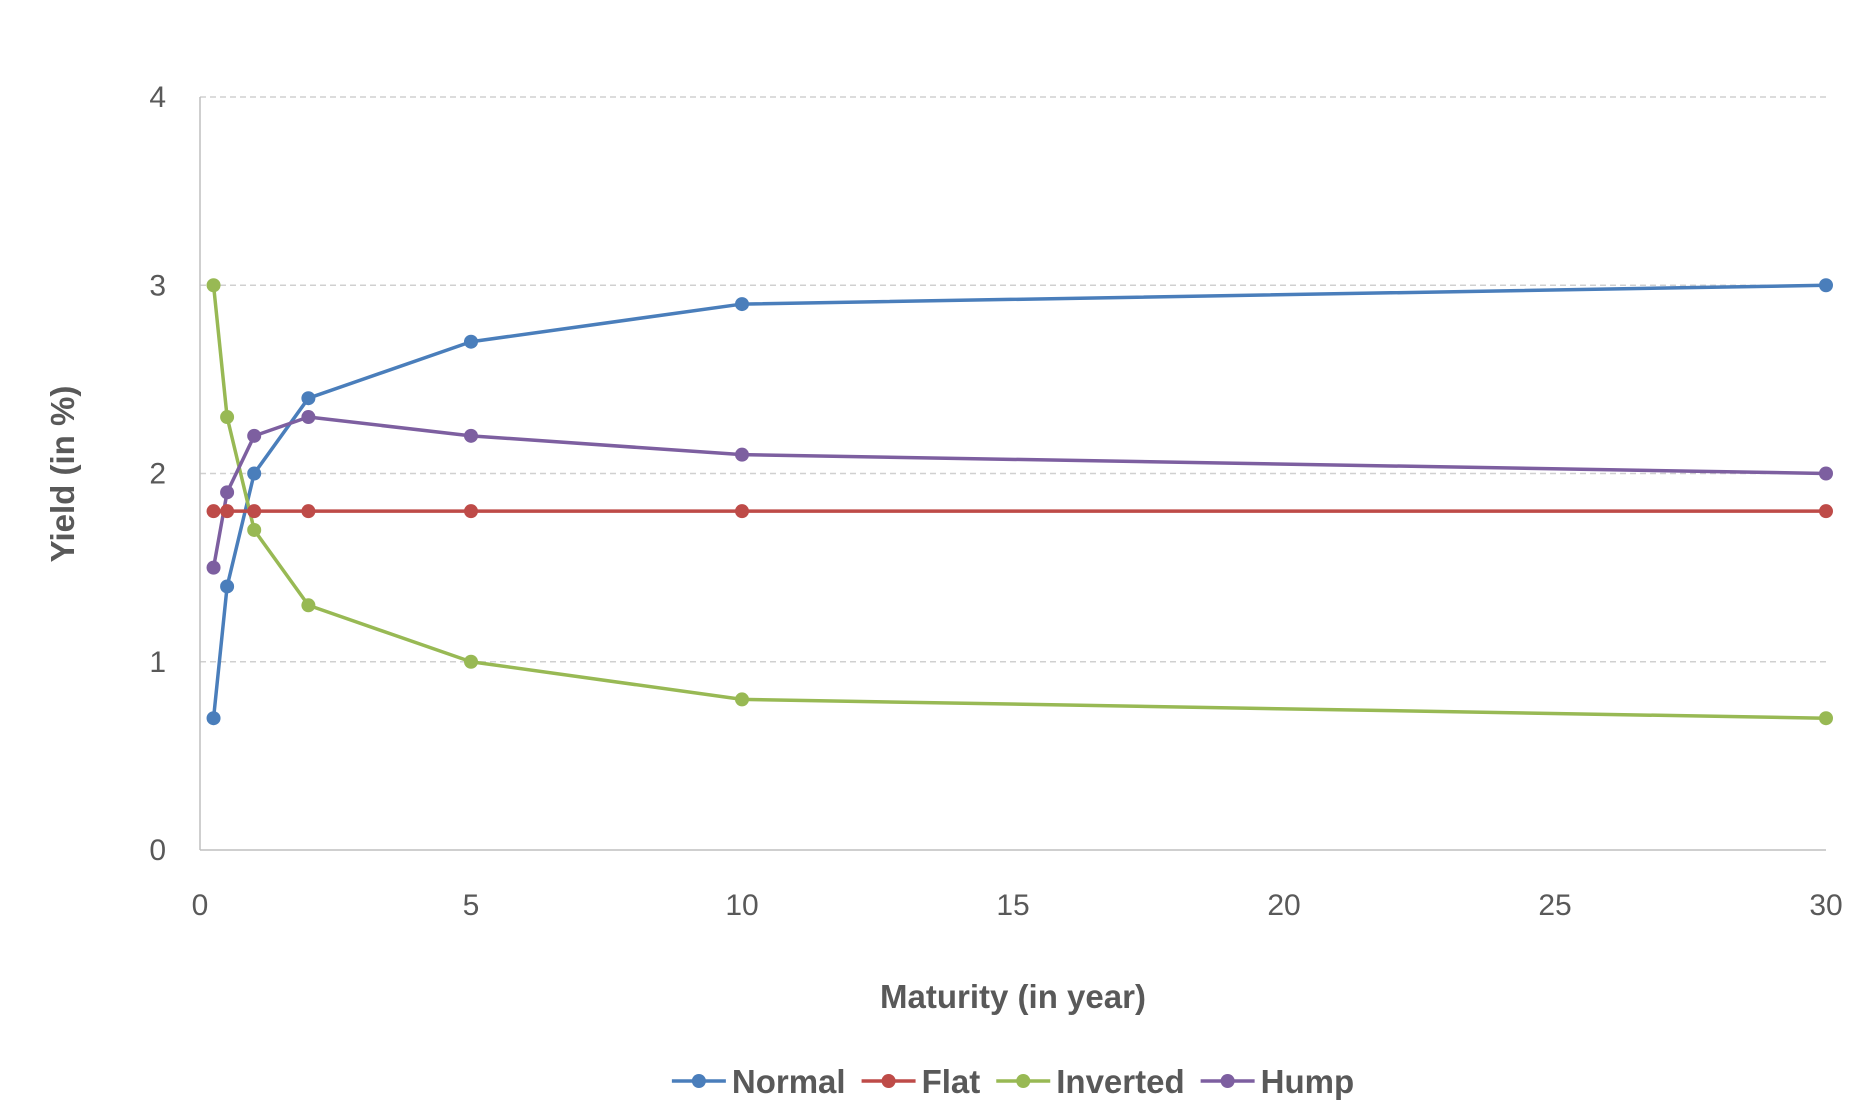 The height and width of the screenshot is (1116, 1859). Describe the element at coordinates (471, 905) in the screenshot. I see `x-tick-label: 5` at that location.